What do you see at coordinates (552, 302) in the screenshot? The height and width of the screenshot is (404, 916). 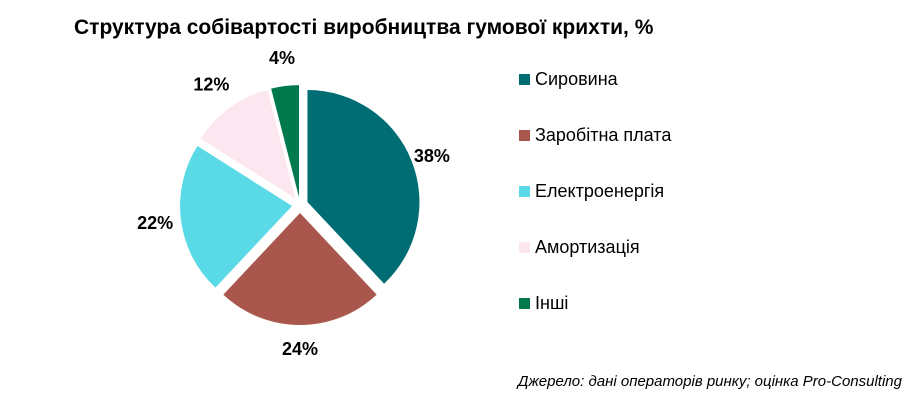 I see `legend-label: Інші` at bounding box center [552, 302].